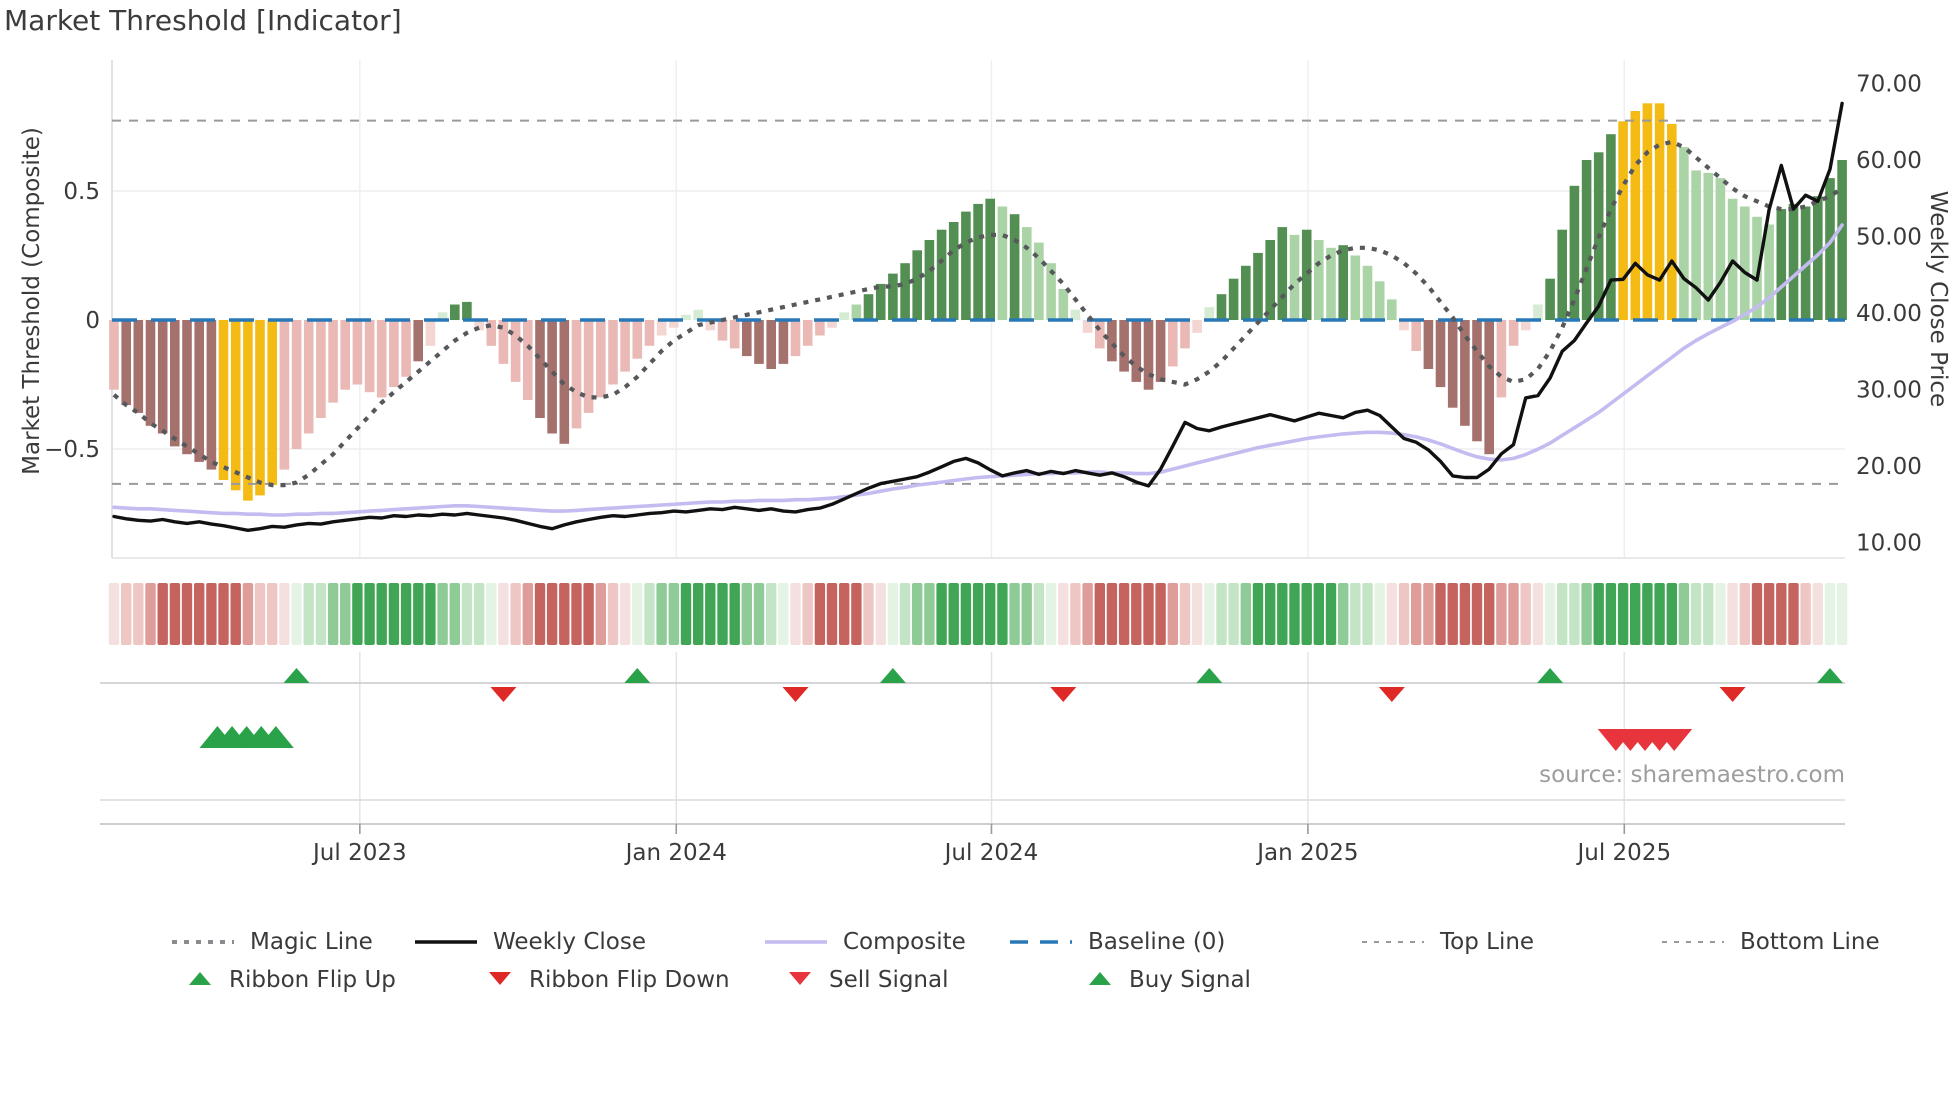  Describe the element at coordinates (1623, 853) in the screenshot. I see `svg-text: Jul 2025` at that location.